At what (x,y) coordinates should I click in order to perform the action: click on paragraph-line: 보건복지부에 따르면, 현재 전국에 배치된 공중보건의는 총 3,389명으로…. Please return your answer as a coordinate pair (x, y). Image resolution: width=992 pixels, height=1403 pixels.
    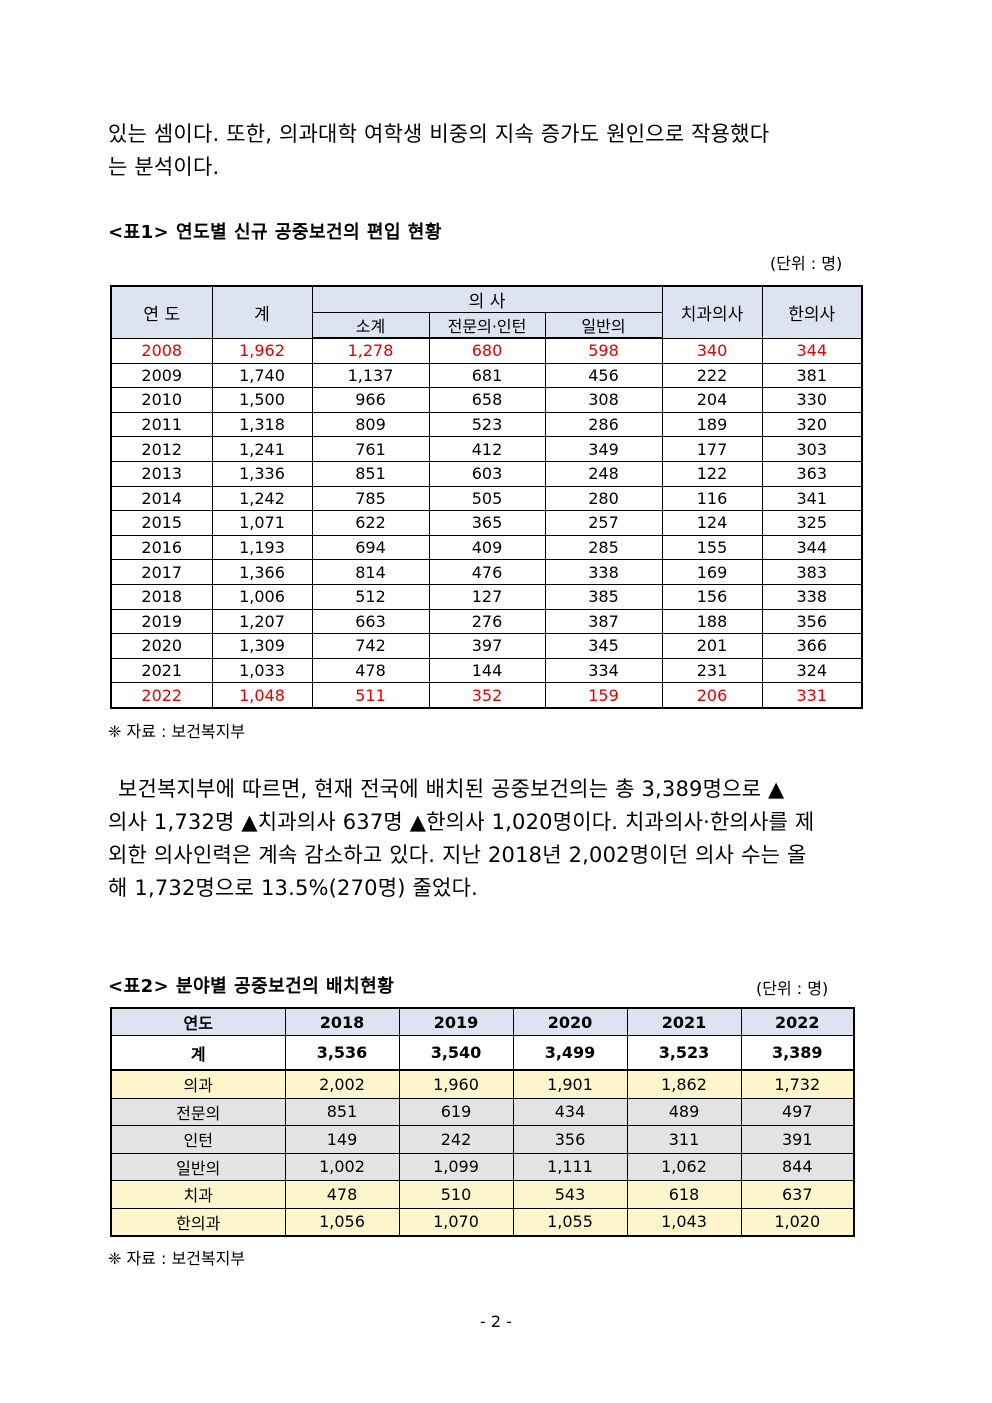
    Looking at the image, I should click on (451, 789).